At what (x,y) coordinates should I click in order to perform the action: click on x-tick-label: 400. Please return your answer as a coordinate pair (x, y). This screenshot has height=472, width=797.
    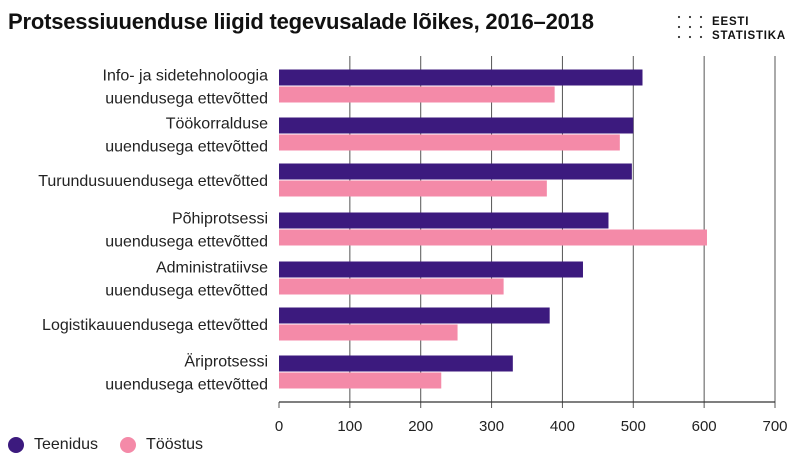
    Looking at the image, I should click on (562, 426).